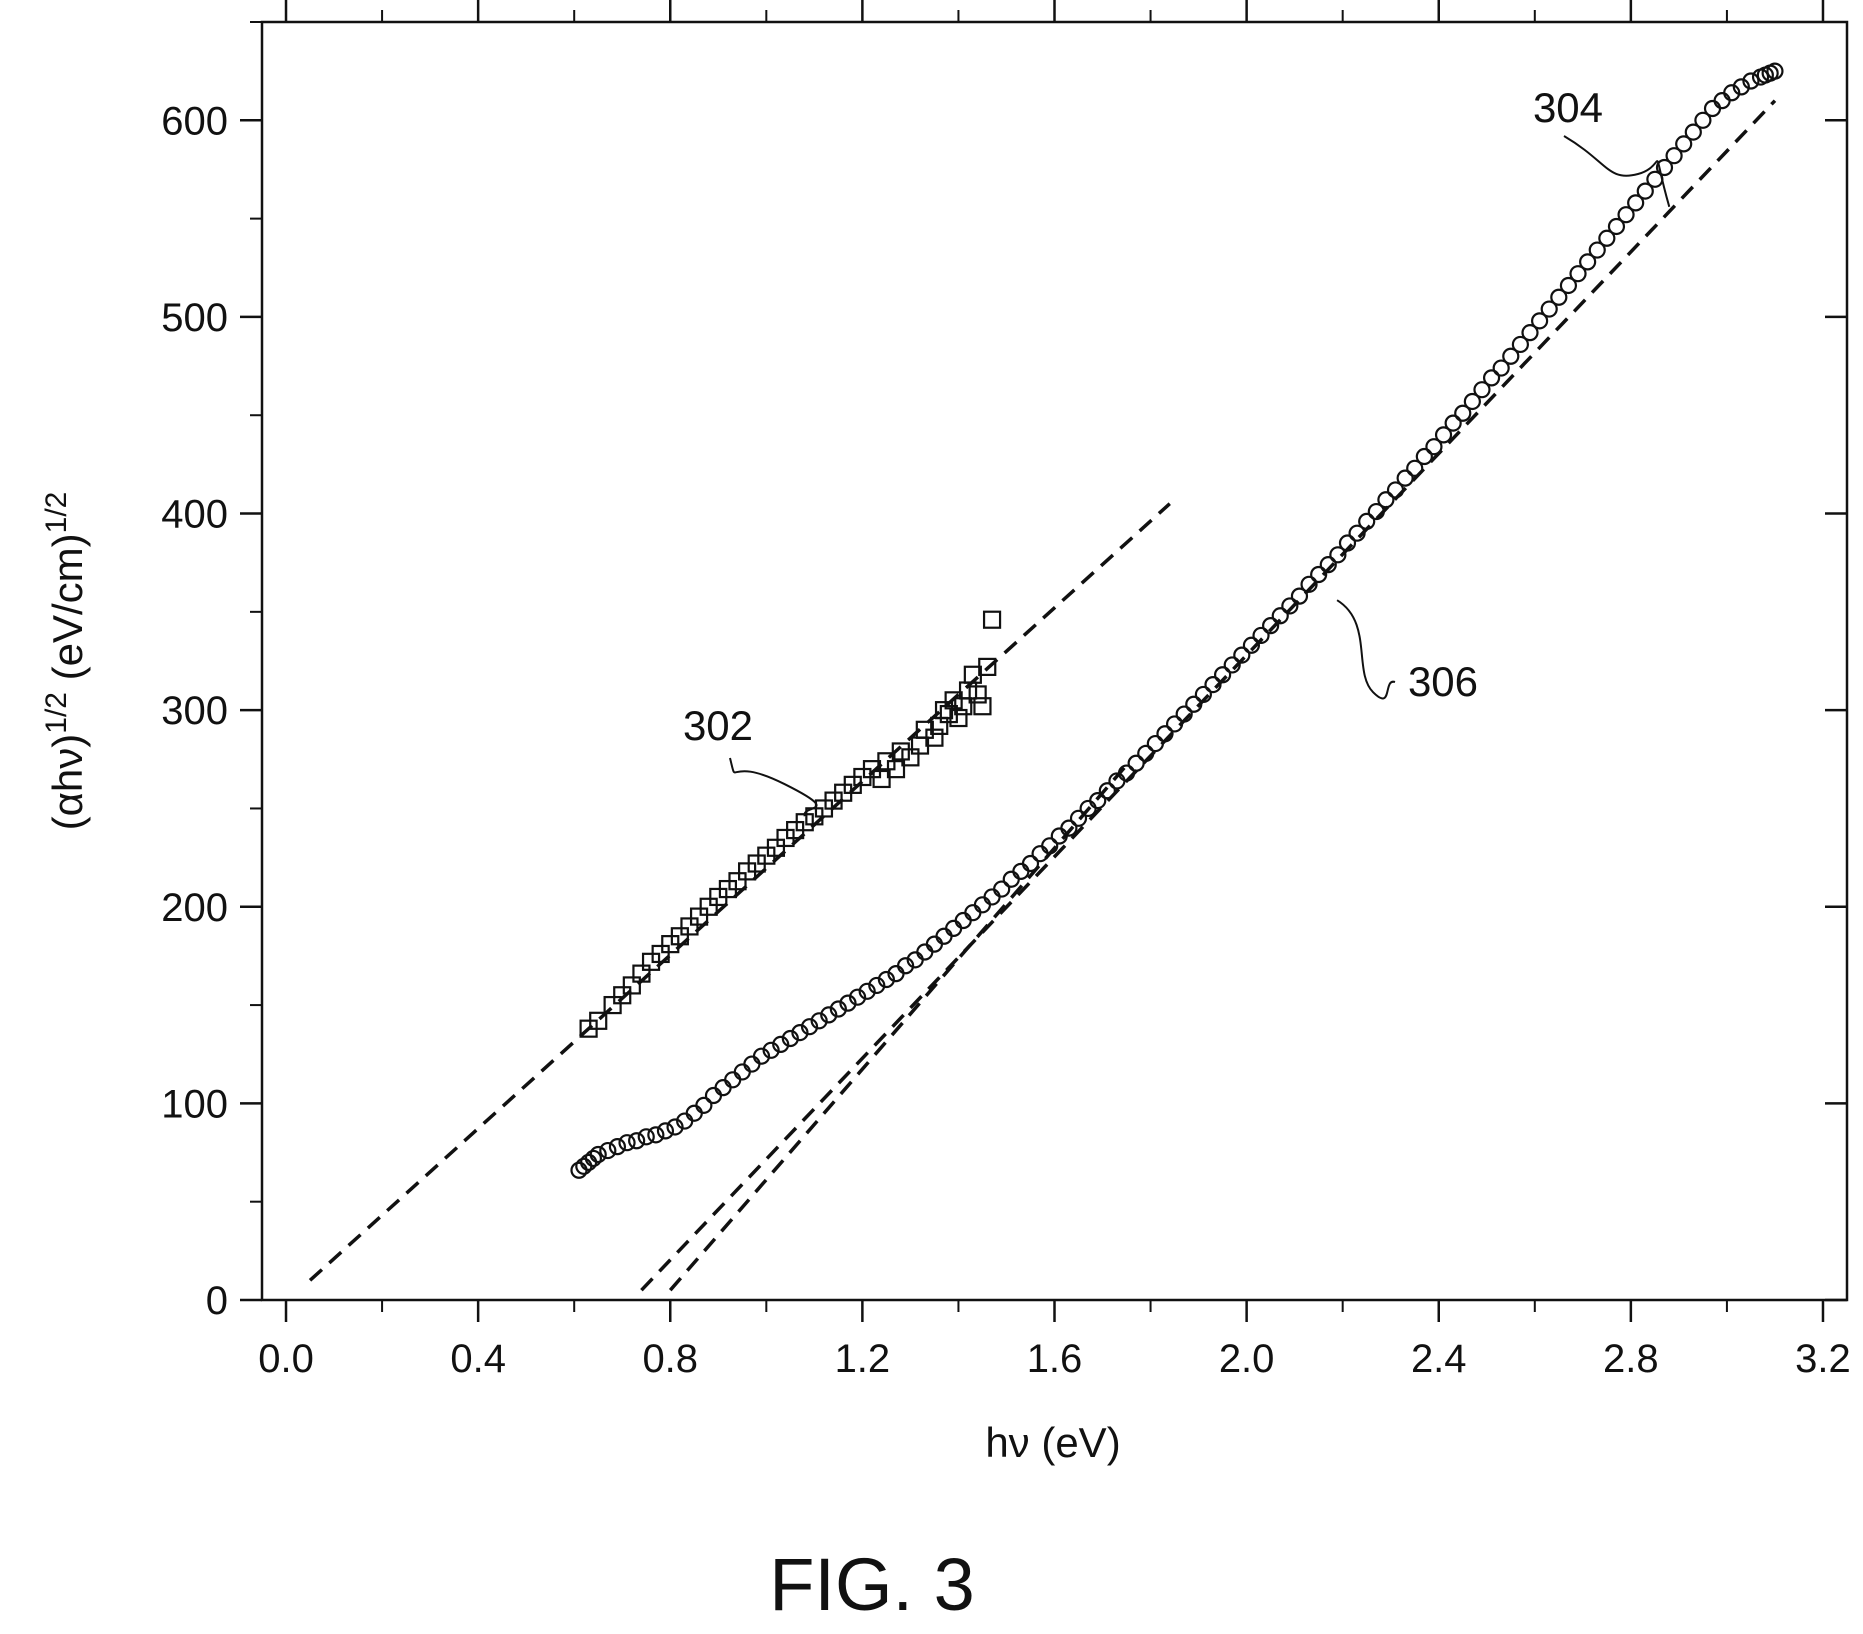  What do you see at coordinates (872, 1584) in the screenshot?
I see `figure-caption: FIG. 3` at bounding box center [872, 1584].